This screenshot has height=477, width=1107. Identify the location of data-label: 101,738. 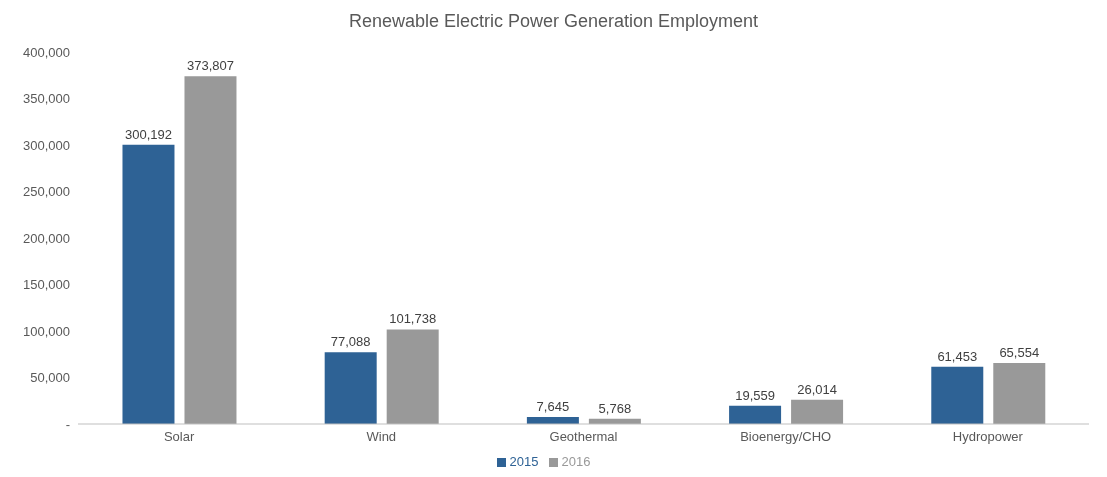
(413, 319).